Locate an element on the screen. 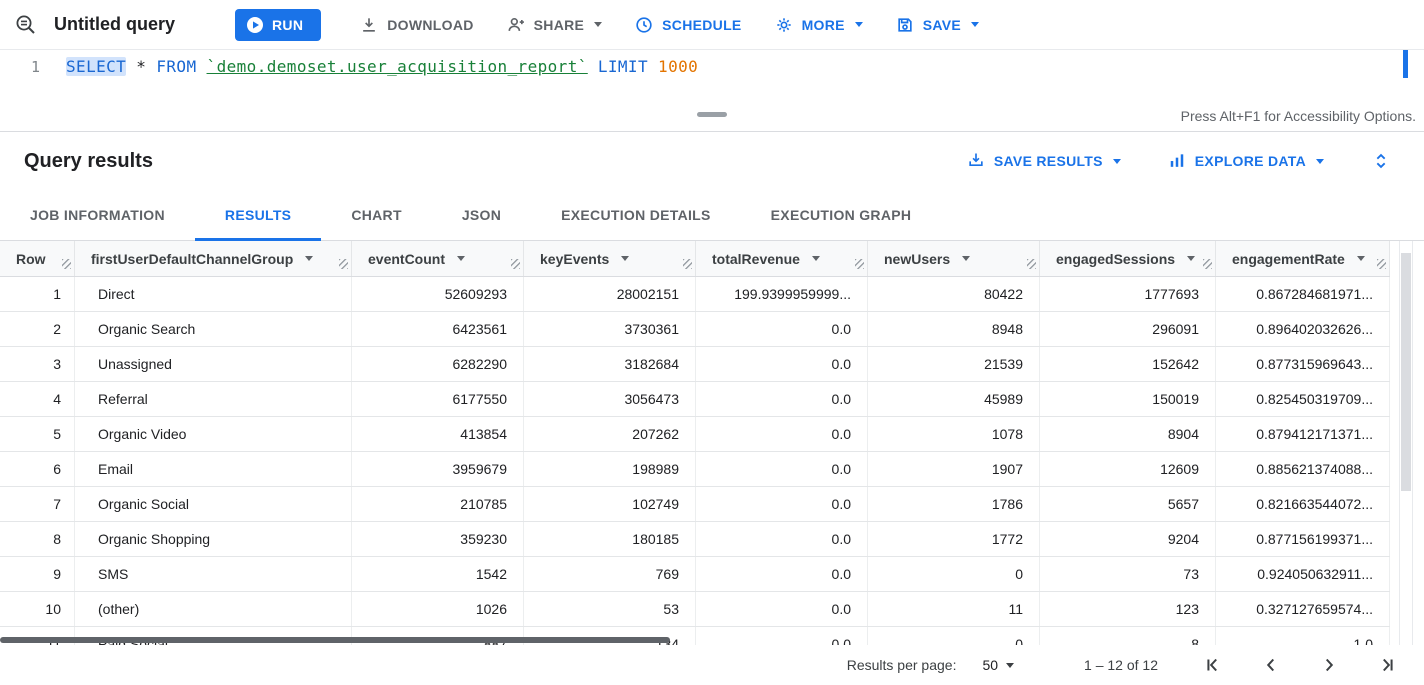 This screenshot has height=685, width=1424. vertical-scrollbar-thumb is located at coordinates (1406, 372).